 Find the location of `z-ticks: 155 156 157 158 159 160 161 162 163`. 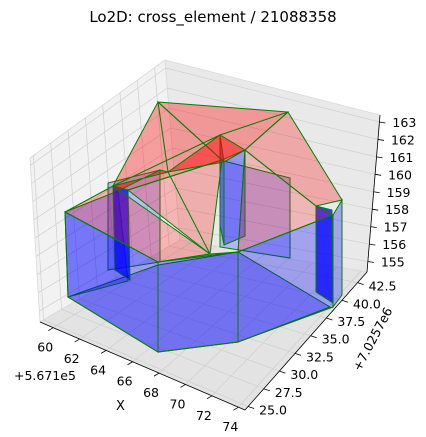

z-ticks: 155 156 157 158 159 160 161 162 163 is located at coordinates (391, 192).